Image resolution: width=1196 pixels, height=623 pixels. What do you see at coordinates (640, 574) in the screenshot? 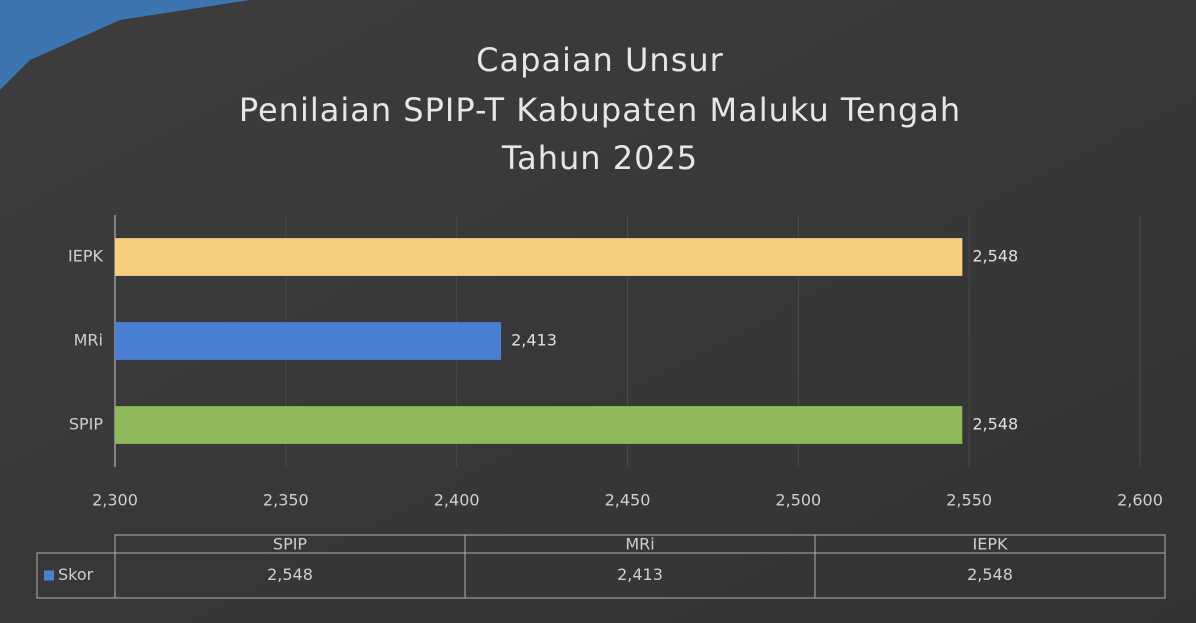
I see `table-cell: 2,413` at bounding box center [640, 574].